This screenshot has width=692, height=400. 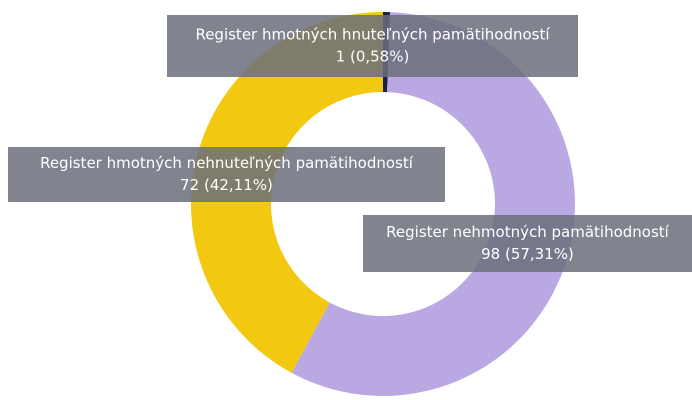 I want to click on label-value: 1 (0,58%), so click(x=373, y=57).